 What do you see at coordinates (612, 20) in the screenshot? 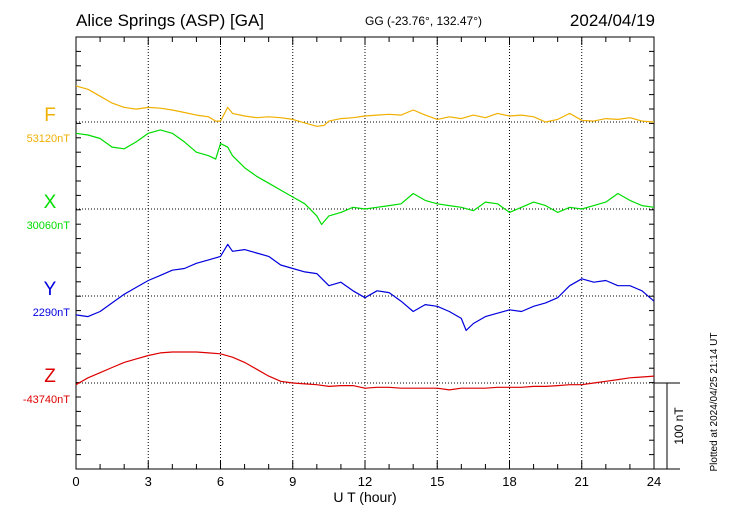
I see `date-label: 2024/04/19` at bounding box center [612, 20].